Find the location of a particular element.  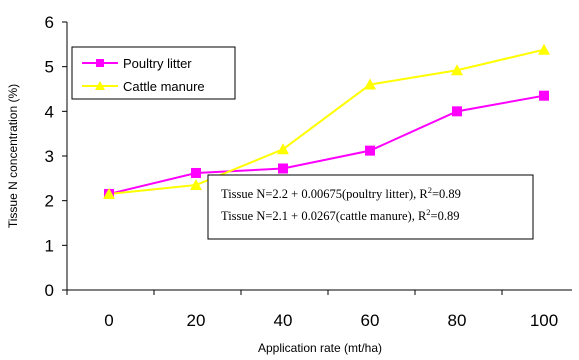

legend-label-poultry-litter: Poultry litter is located at coordinates (157, 63).